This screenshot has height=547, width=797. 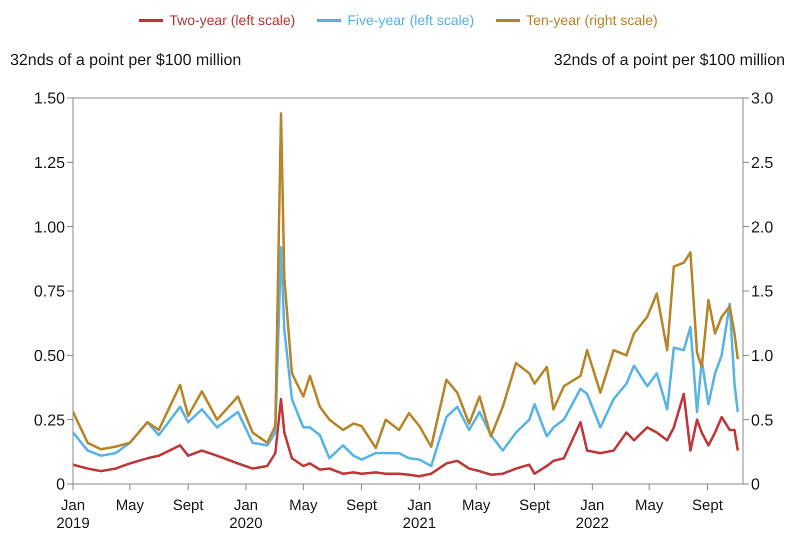 What do you see at coordinates (406, 435) in the screenshot?
I see `line-series` at bounding box center [406, 435].